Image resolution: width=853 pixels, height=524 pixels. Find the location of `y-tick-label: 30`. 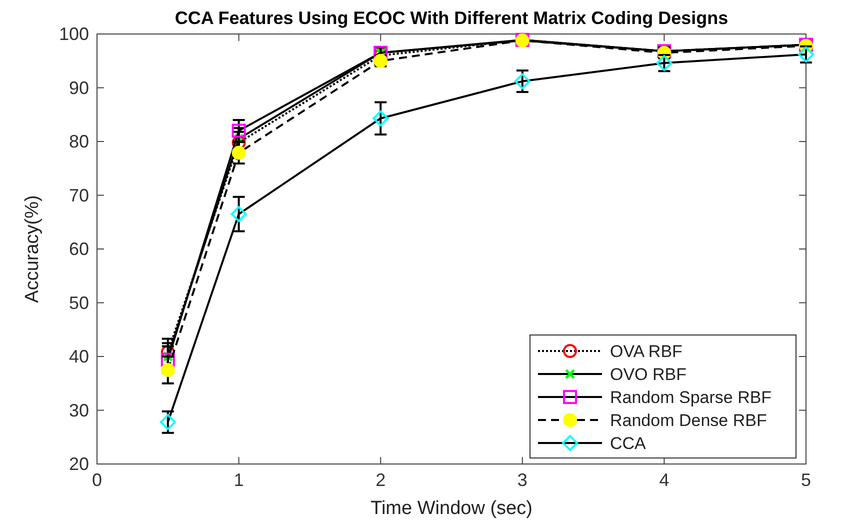

y-tick-label: 30 is located at coordinates (78, 410).